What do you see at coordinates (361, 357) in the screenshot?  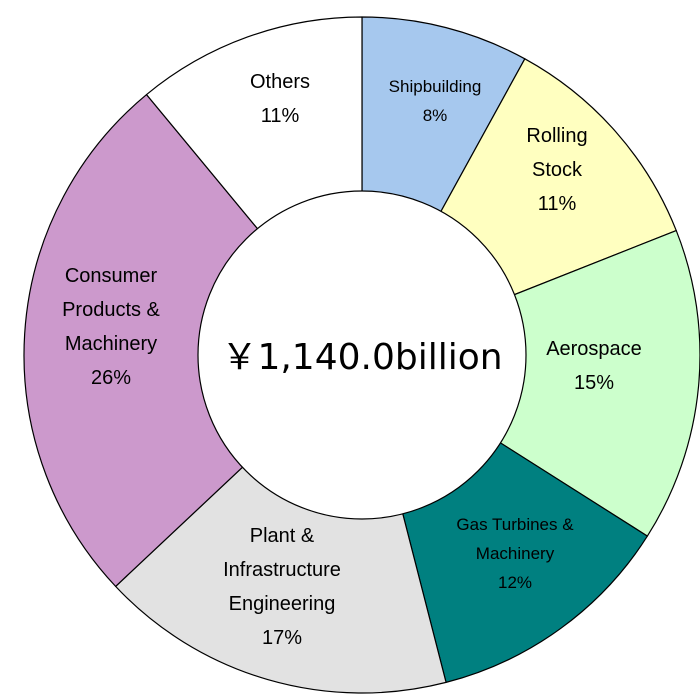 I see `total-sales-label: ￥1,140.0billion` at bounding box center [361, 357].